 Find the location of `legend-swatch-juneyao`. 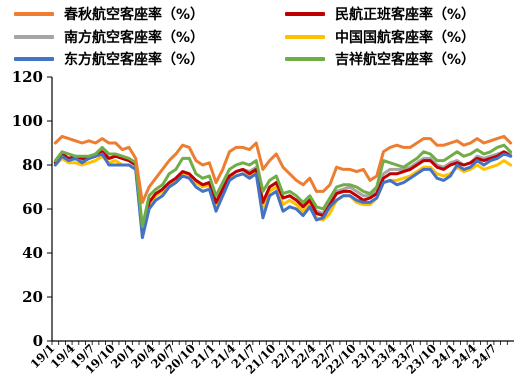

legend-swatch-juneyao is located at coordinates (305, 59).